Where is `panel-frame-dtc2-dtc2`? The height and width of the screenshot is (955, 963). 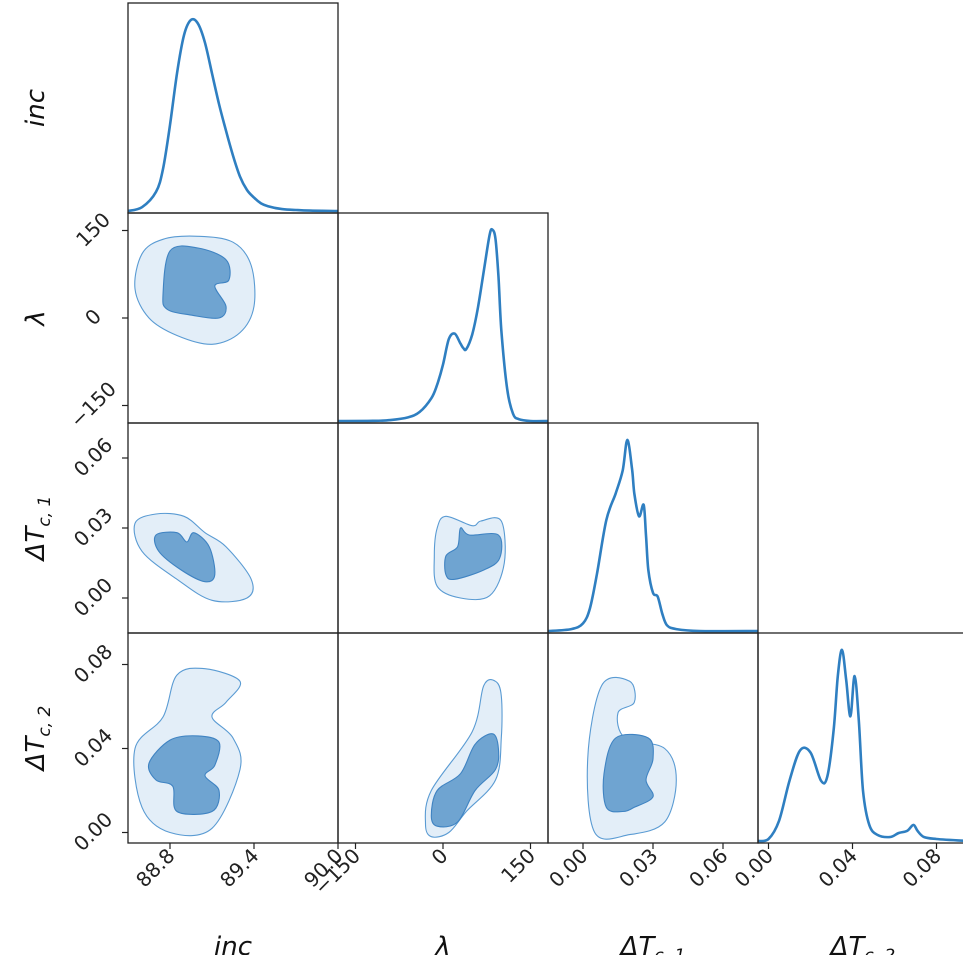
panel-frame-dtc2-dtc2 is located at coordinates (860, 738).